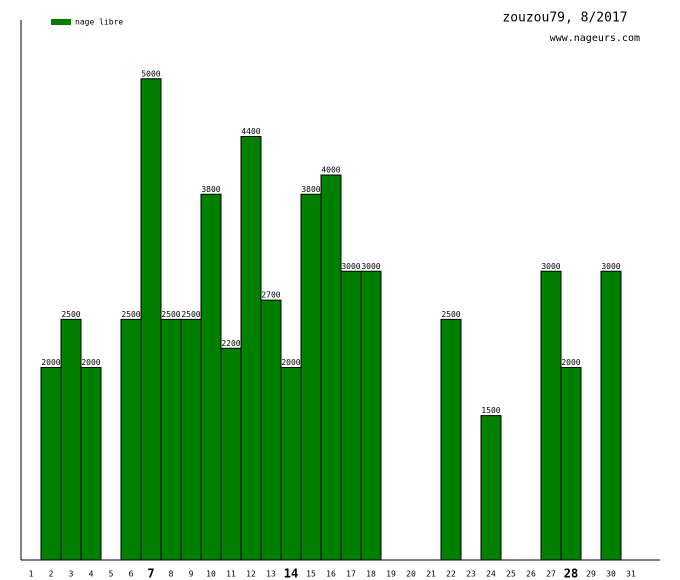 The width and height of the screenshot is (680, 580). I want to click on x-tick-label: 12, so click(251, 574).